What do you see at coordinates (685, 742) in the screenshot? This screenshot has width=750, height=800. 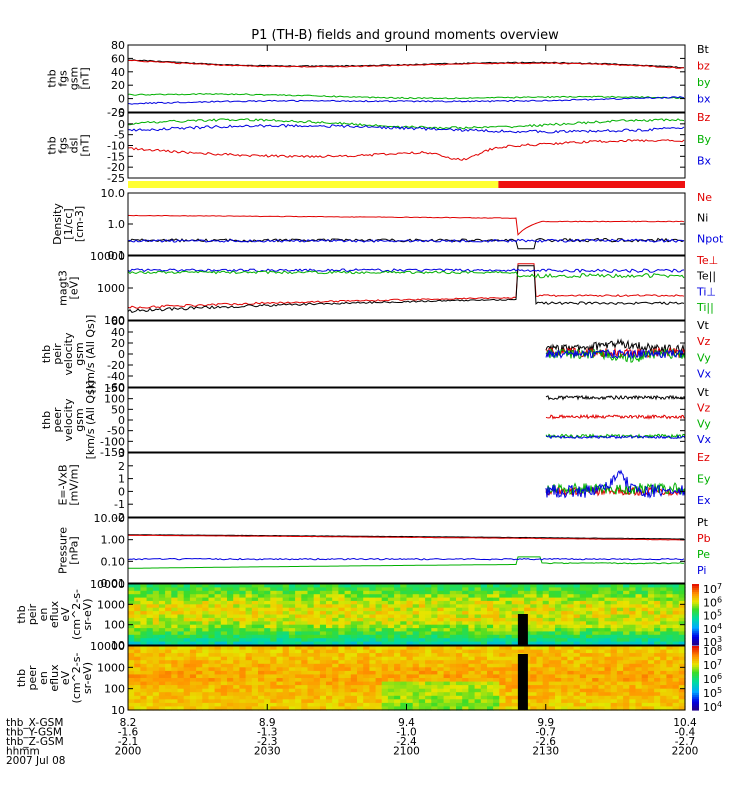 I see `x-row-value: -2.7` at bounding box center [685, 742].